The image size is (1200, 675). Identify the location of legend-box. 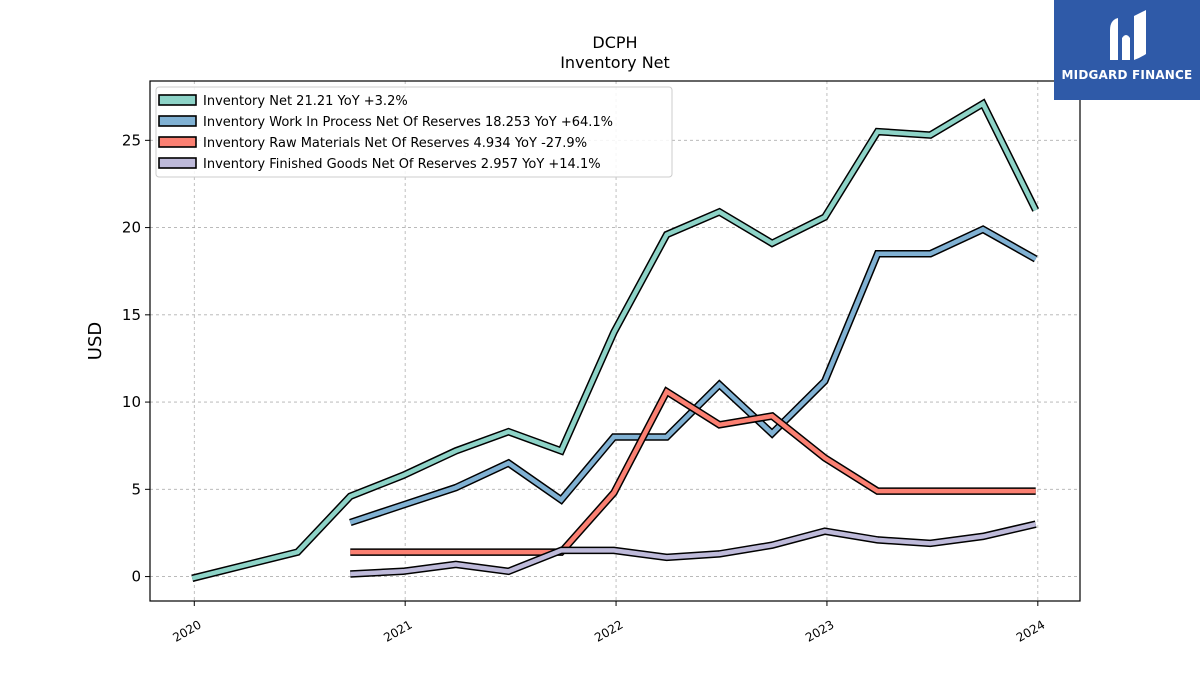
(414, 132).